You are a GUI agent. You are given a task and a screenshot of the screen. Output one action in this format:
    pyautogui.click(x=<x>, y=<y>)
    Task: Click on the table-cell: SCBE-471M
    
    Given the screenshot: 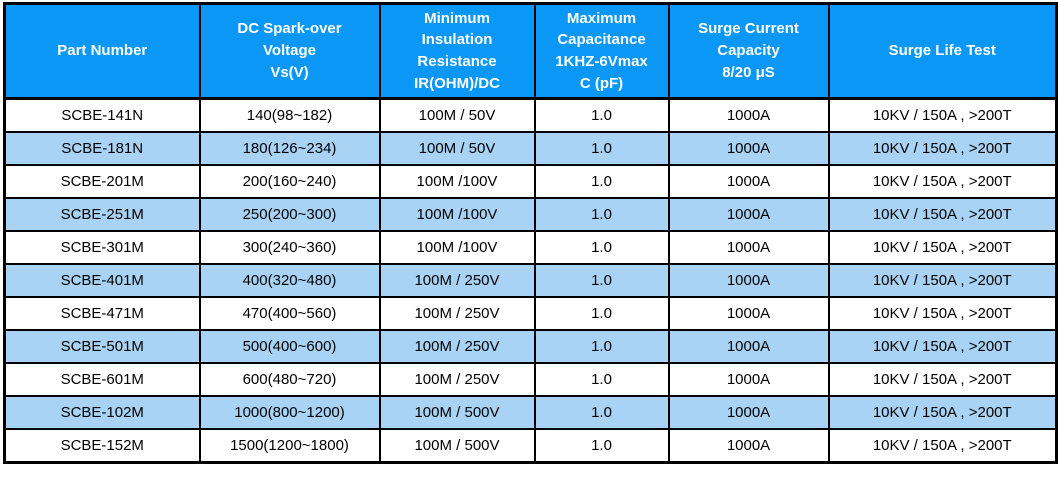 What is the action you would take?
    pyautogui.click(x=102, y=313)
    